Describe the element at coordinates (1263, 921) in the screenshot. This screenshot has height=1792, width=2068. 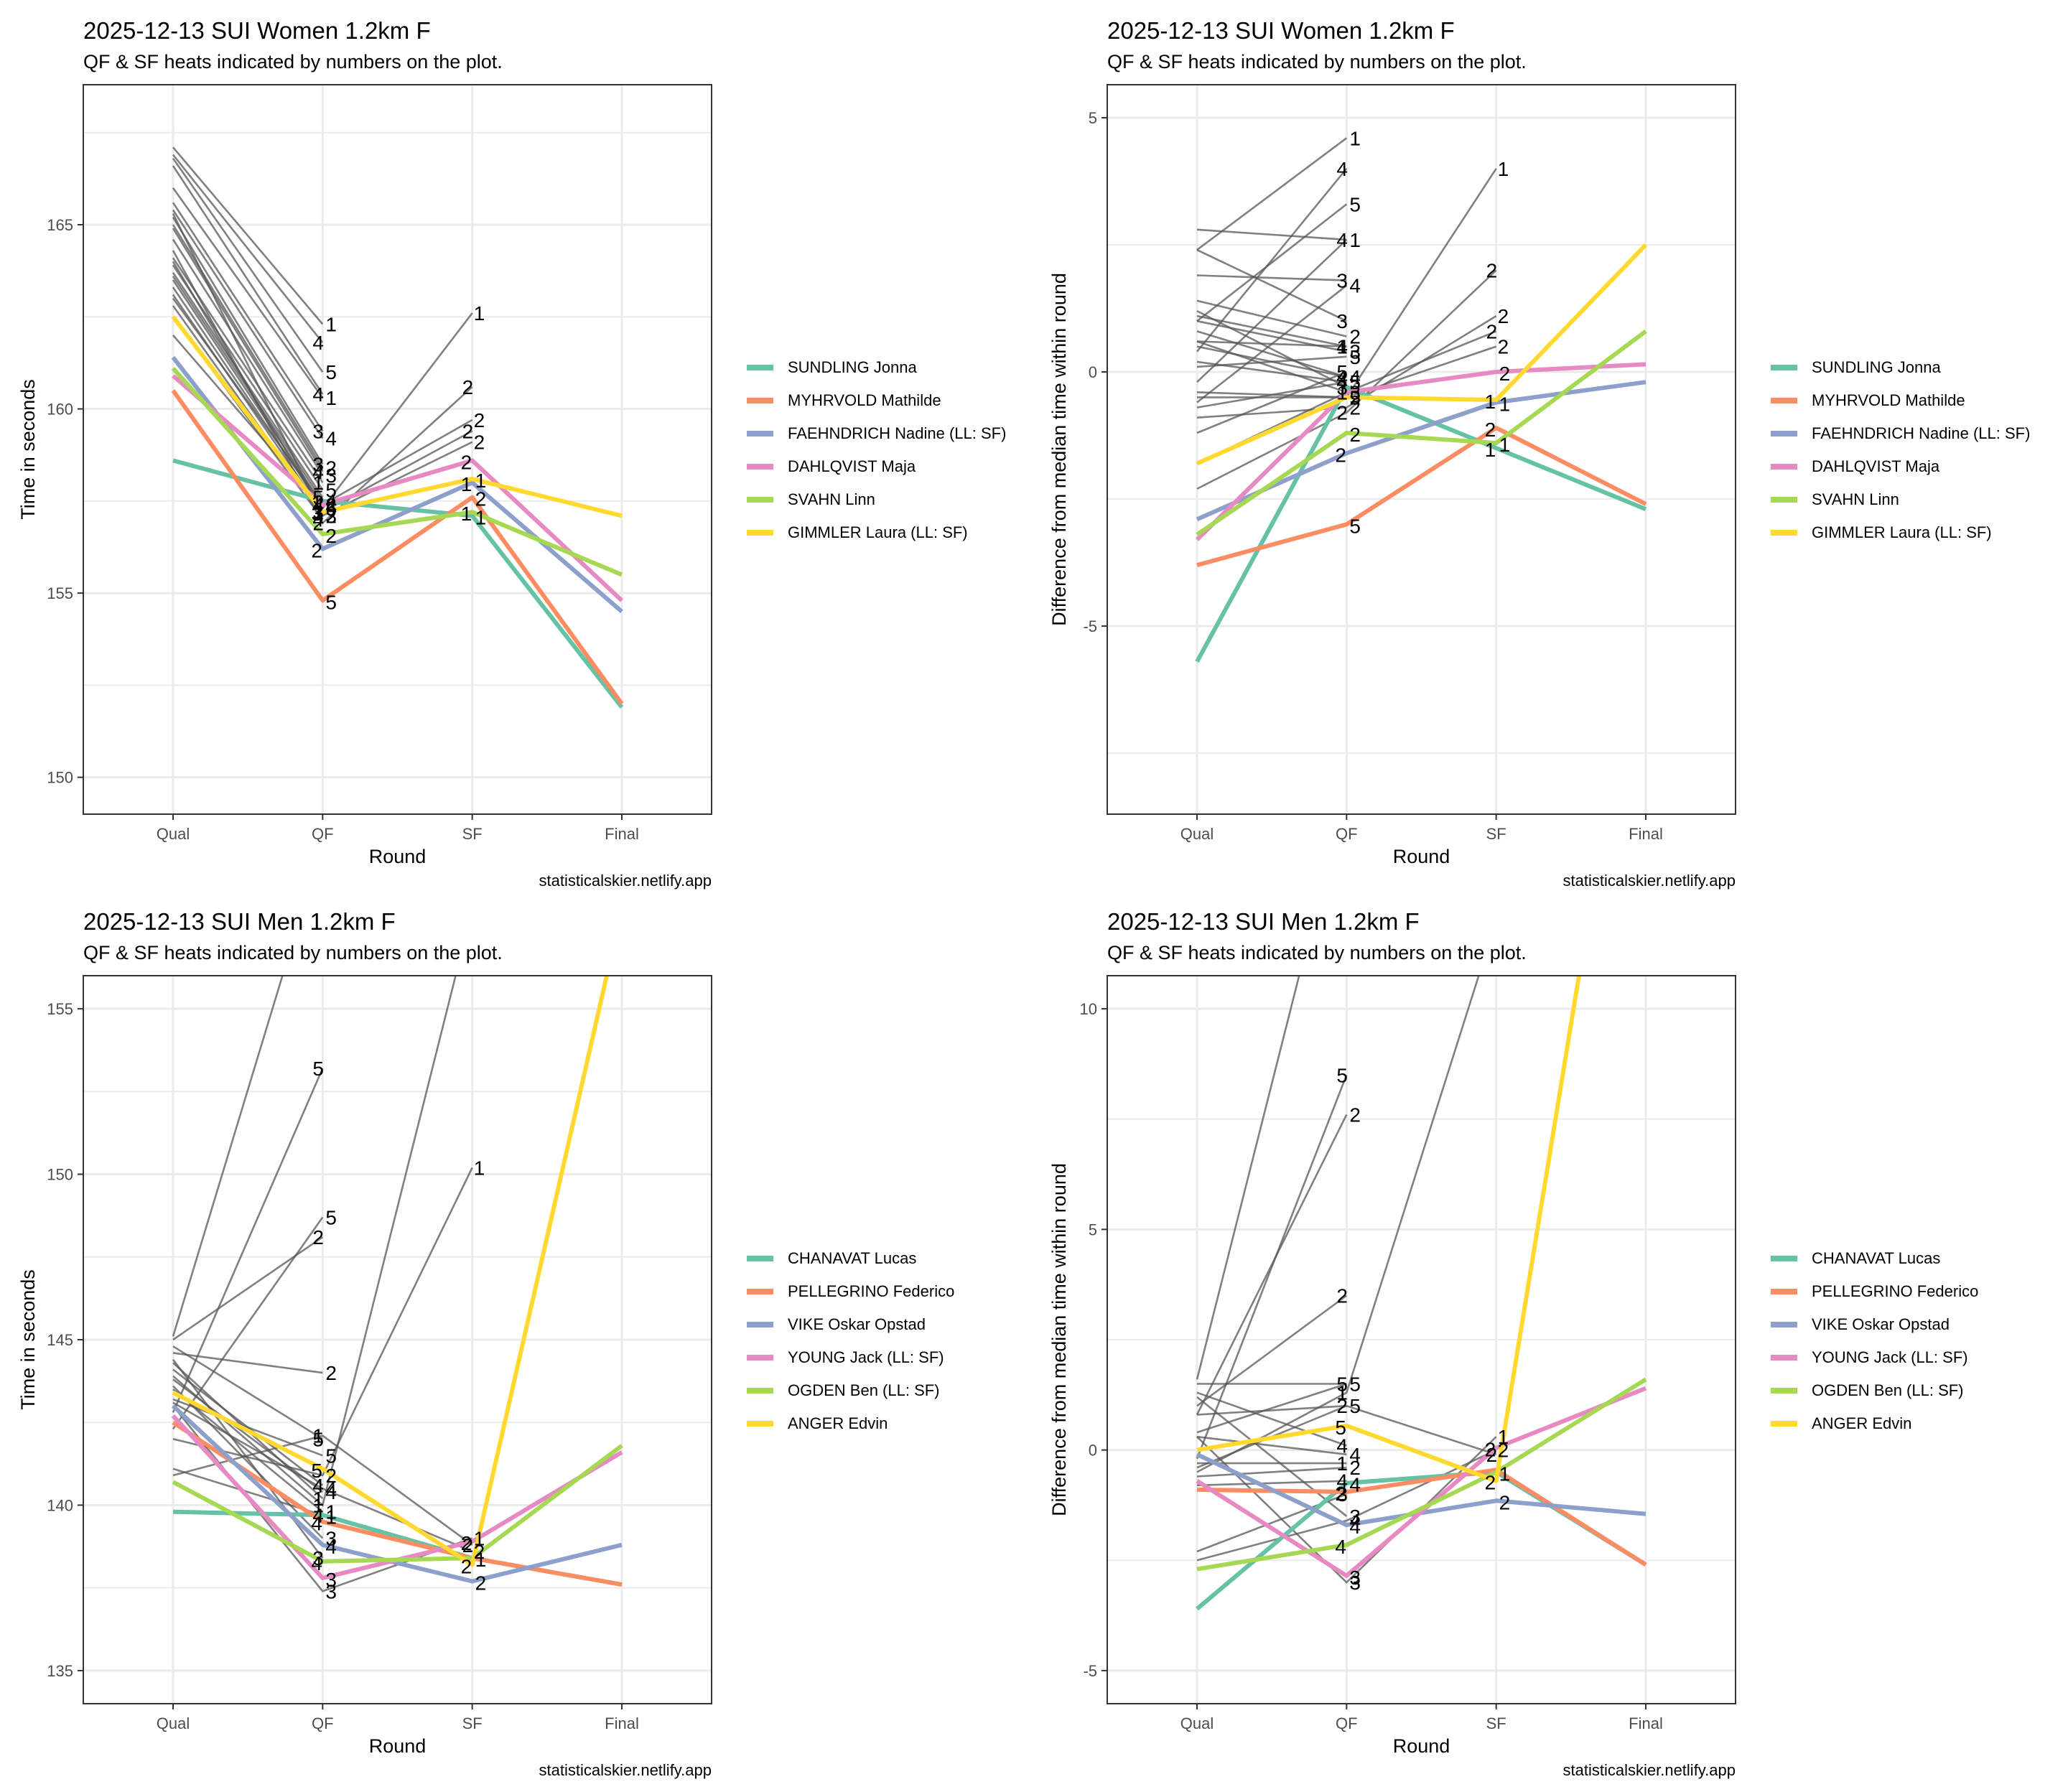
I see `chart-title: 2025-12-13 SUI Men 1.2km F` at that location.